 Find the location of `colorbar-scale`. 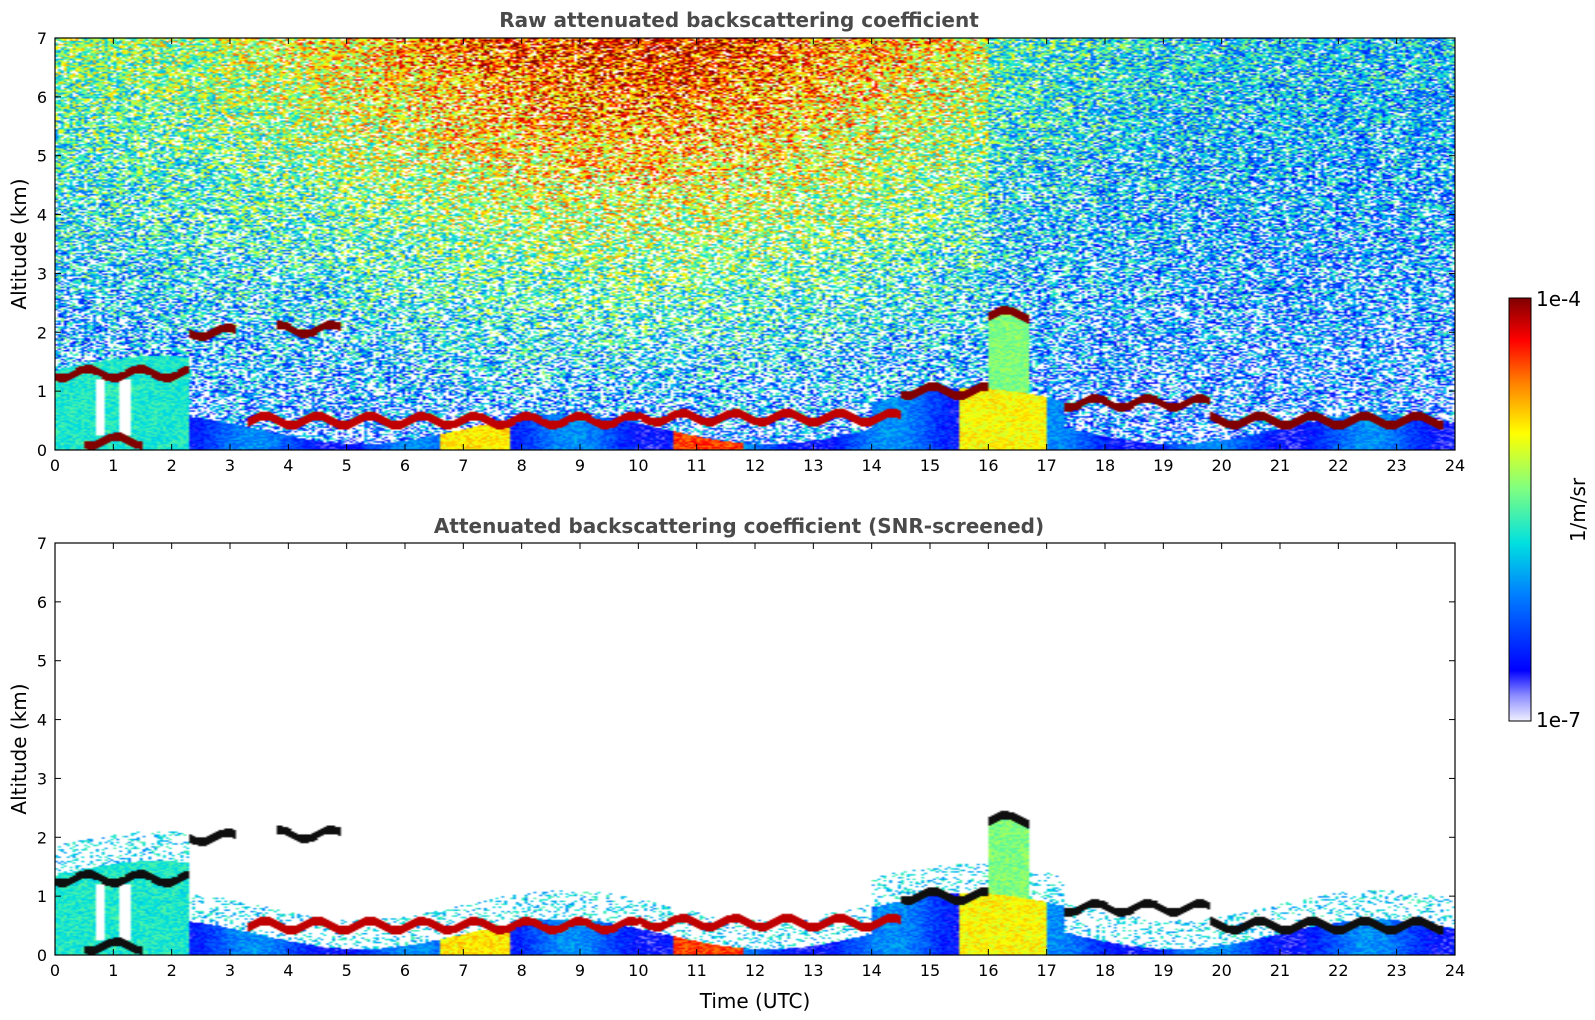

colorbar-scale is located at coordinates (1520, 509).